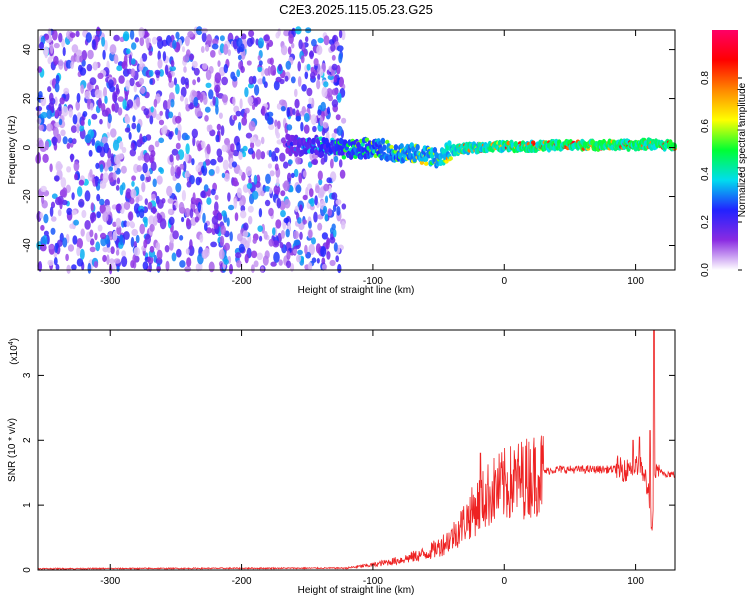 The width and height of the screenshot is (750, 600). I want to click on colorbar-tick-label: 0.8, so click(705, 78).